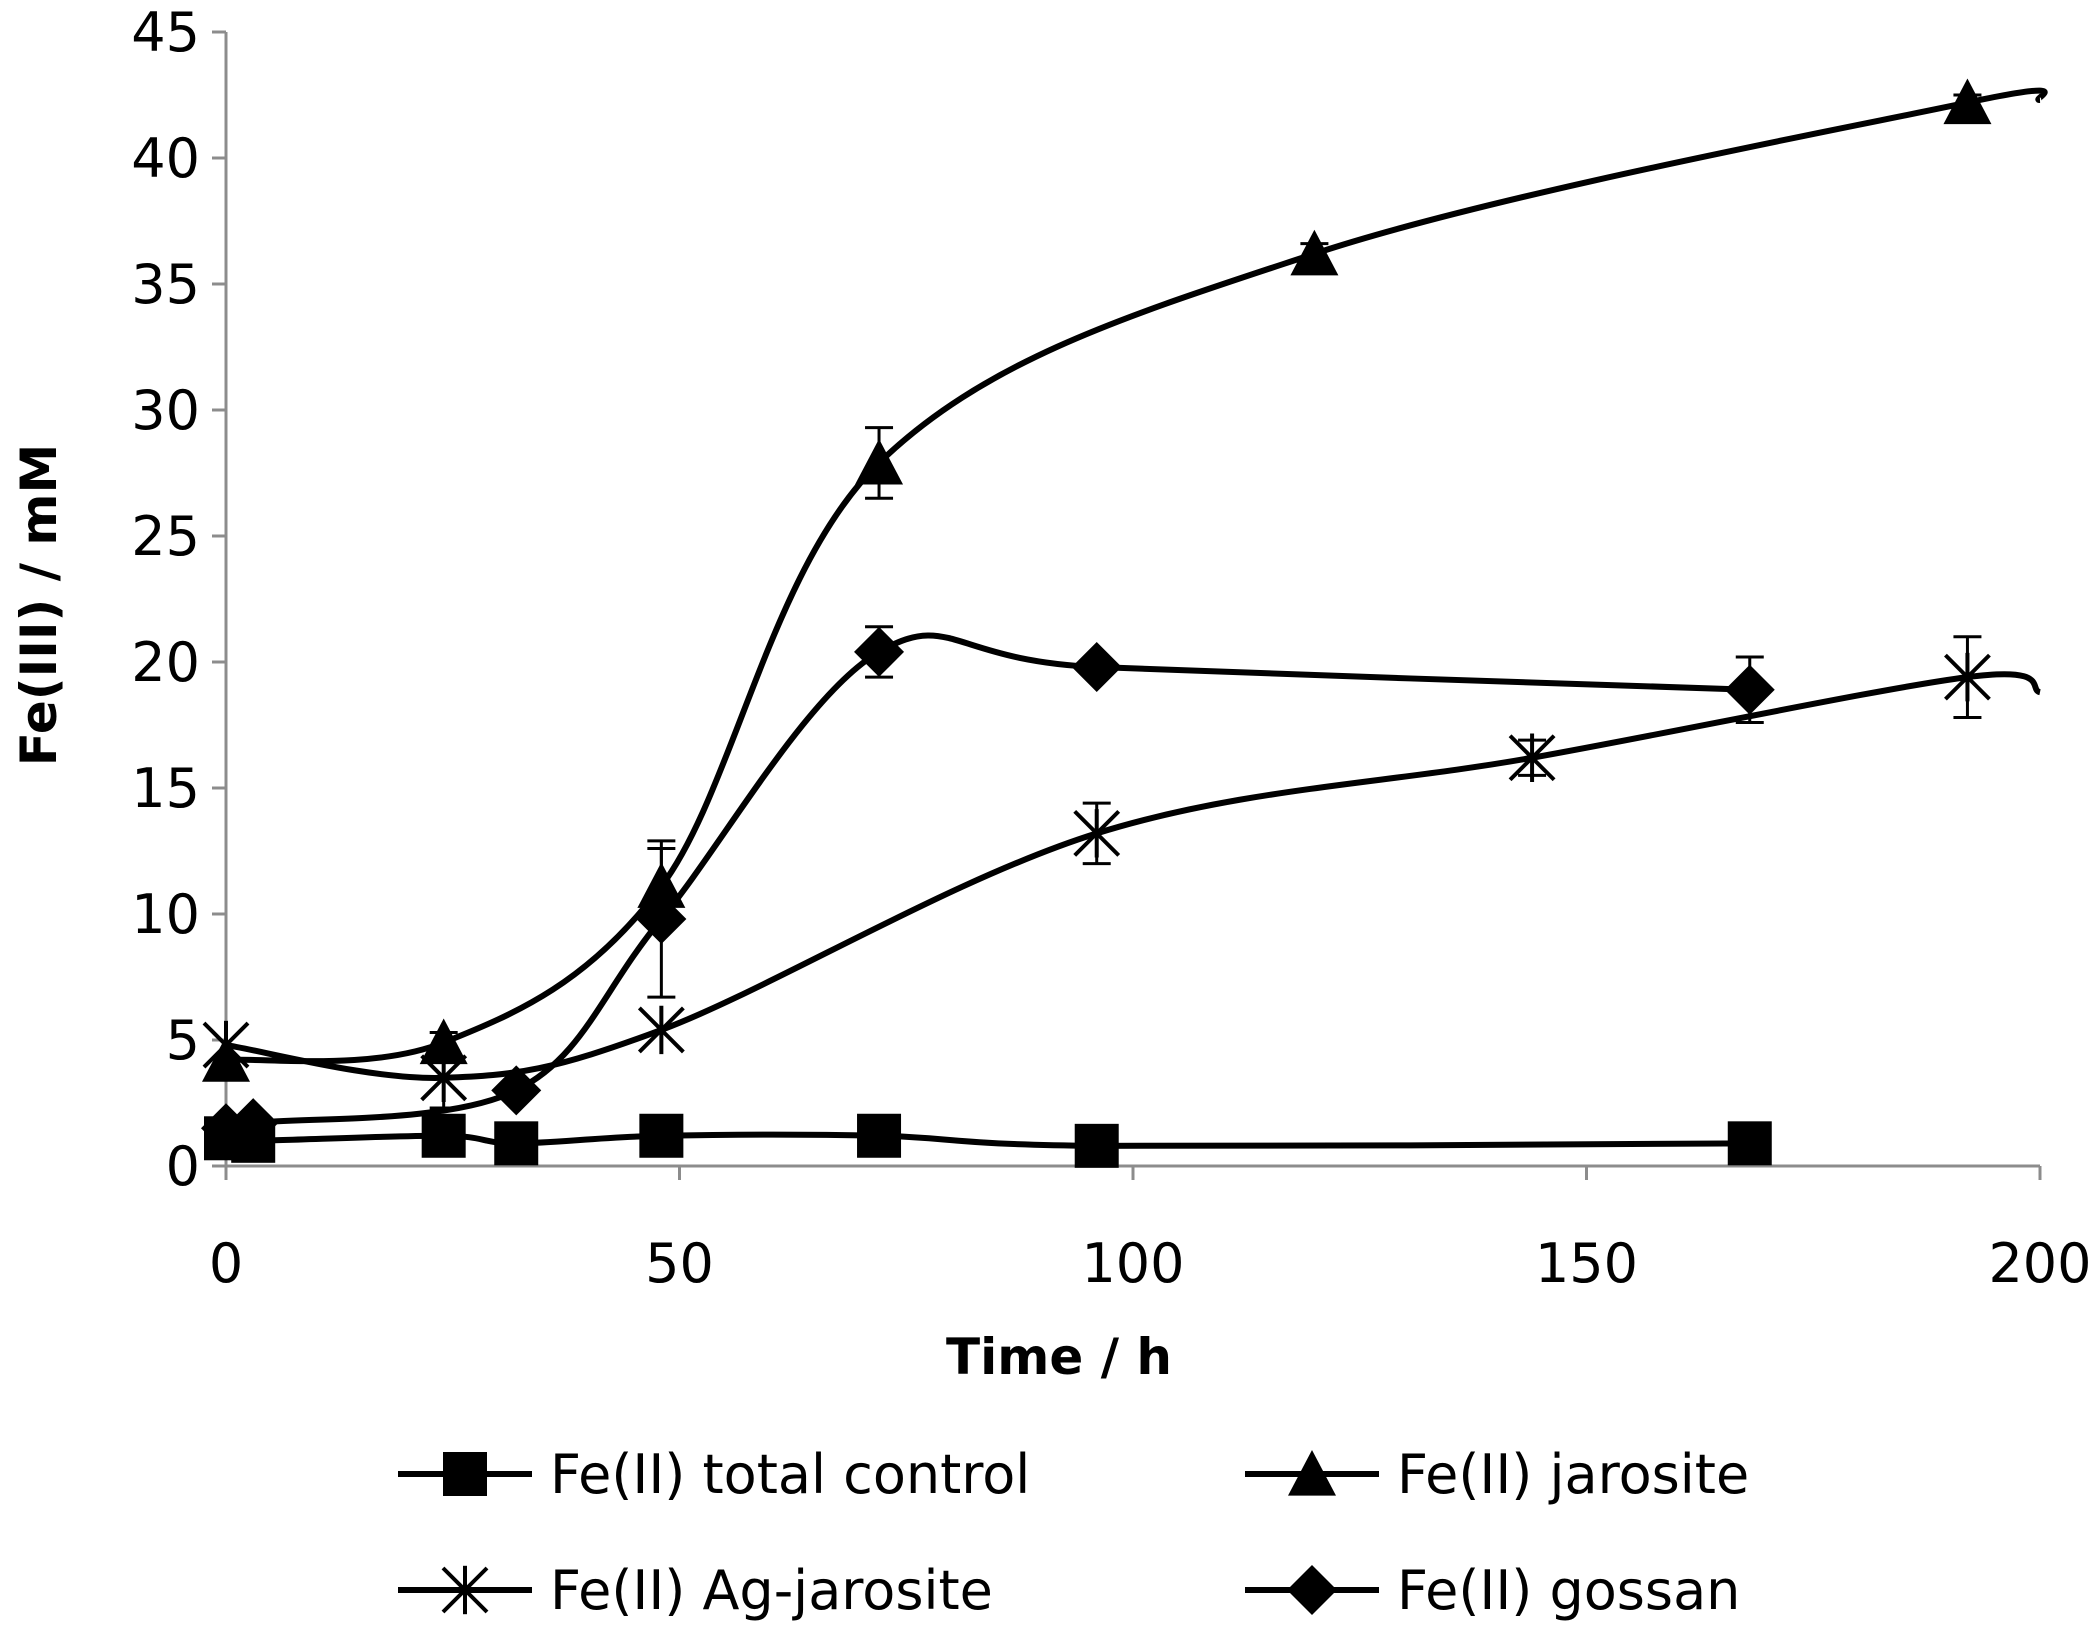  Describe the element at coordinates (165, 158) in the screenshot. I see `y-tick-label: 40` at that location.